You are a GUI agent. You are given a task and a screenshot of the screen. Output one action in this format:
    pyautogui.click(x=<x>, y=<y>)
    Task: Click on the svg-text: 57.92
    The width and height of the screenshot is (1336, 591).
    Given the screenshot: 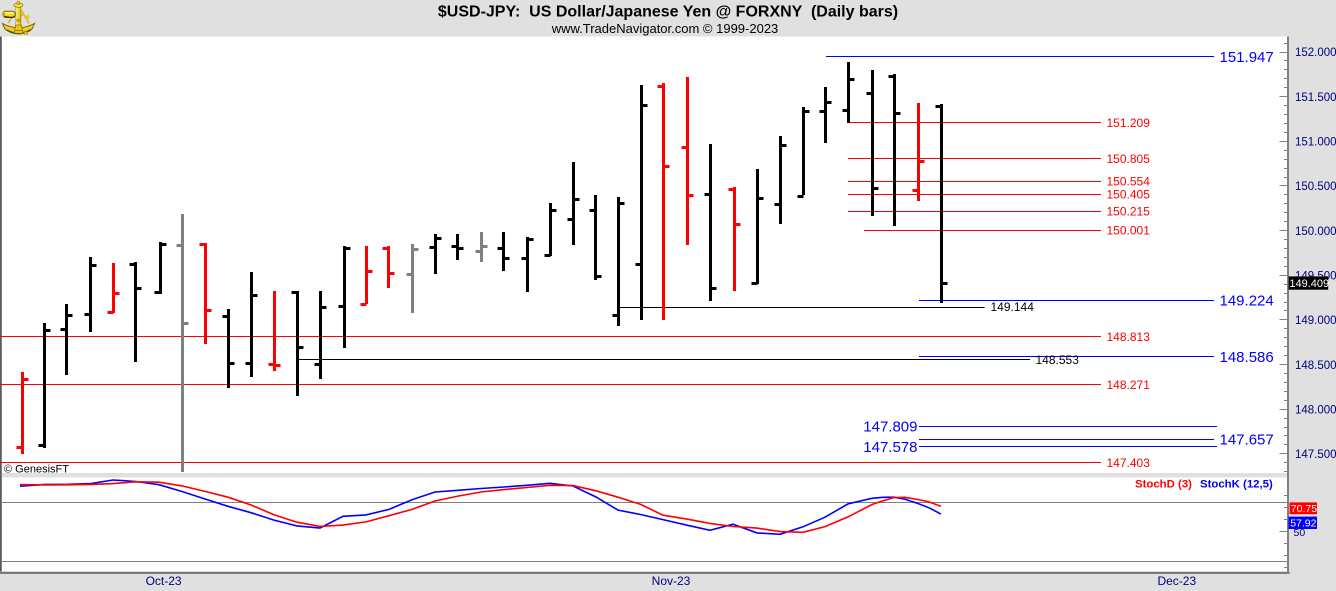 What is the action you would take?
    pyautogui.click(x=1303, y=523)
    